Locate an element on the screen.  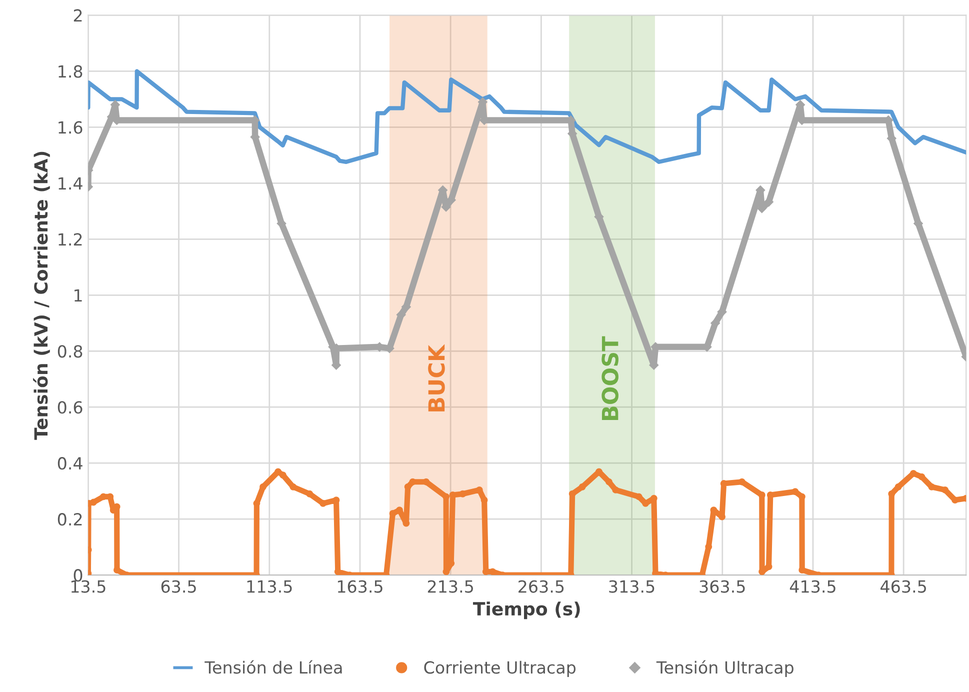
x-tick-label: 463.5 is located at coordinates (903, 586).